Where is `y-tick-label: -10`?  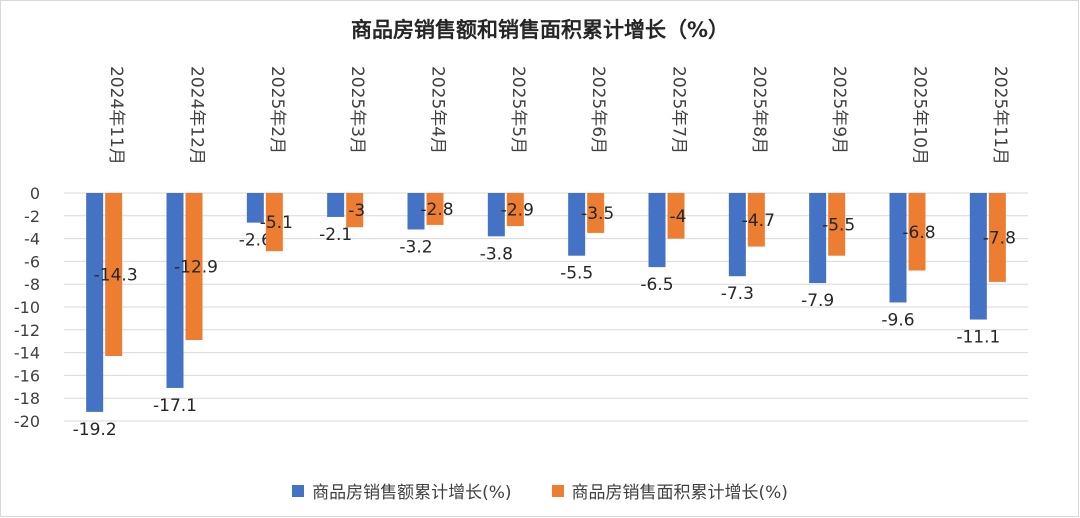
y-tick-label: -10 is located at coordinates (27, 307).